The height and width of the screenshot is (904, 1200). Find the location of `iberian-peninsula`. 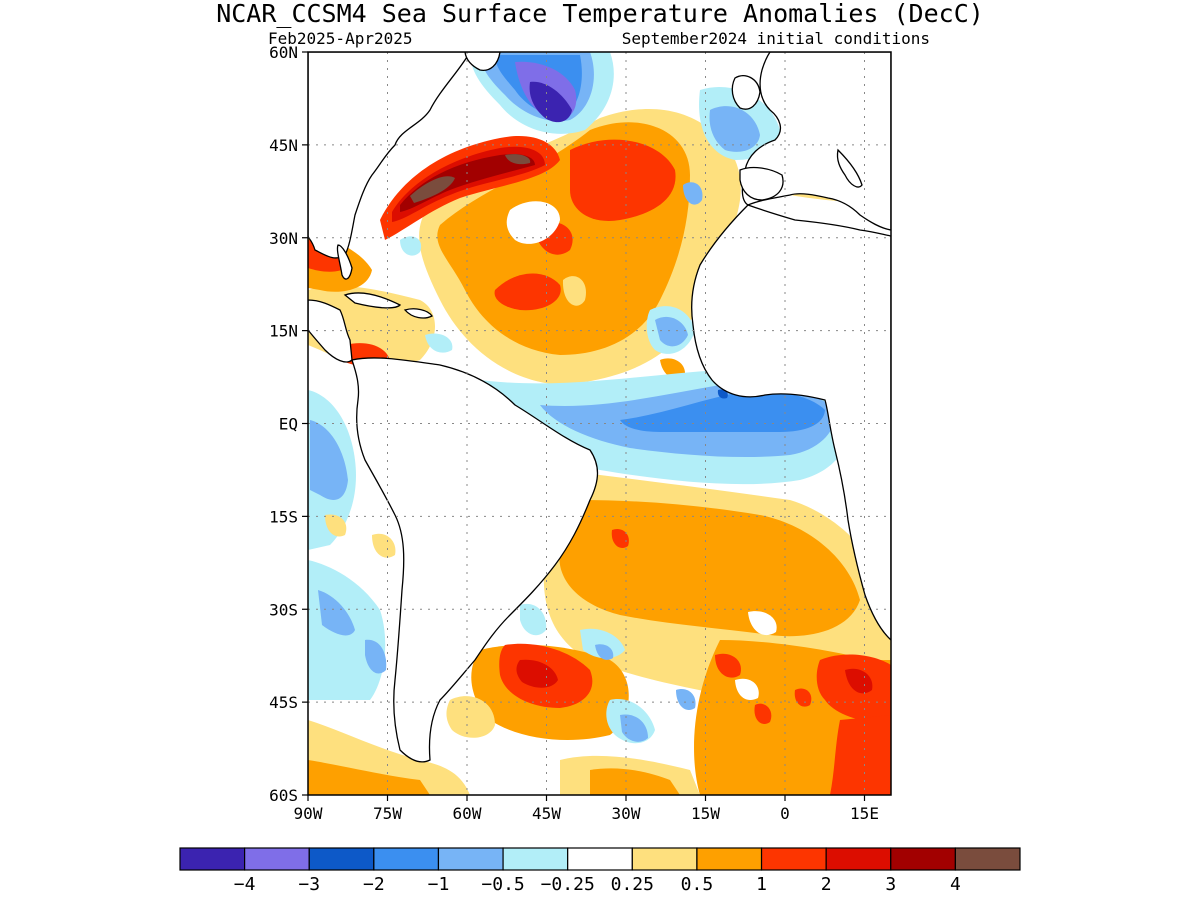

iberian-peninsula is located at coordinates (761, 183).